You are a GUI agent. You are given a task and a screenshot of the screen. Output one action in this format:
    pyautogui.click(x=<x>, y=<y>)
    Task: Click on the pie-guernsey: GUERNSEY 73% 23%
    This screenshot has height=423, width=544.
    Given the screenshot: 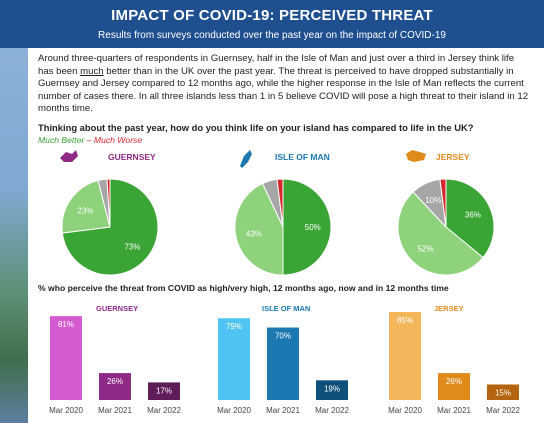 What is the action you would take?
    pyautogui.click(x=109, y=213)
    